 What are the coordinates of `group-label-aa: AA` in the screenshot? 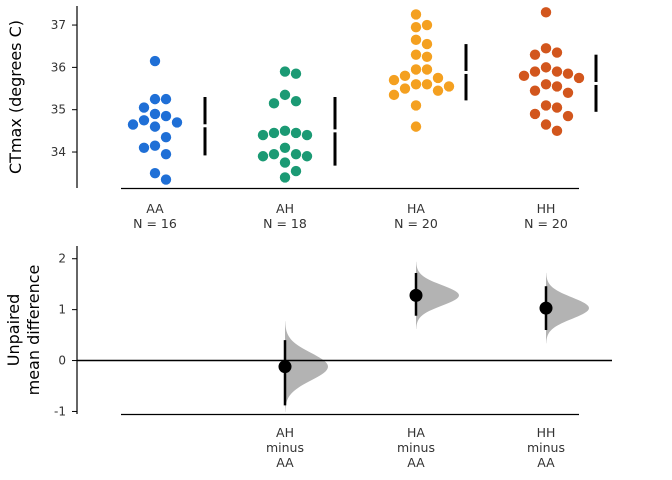 It's located at (155, 208).